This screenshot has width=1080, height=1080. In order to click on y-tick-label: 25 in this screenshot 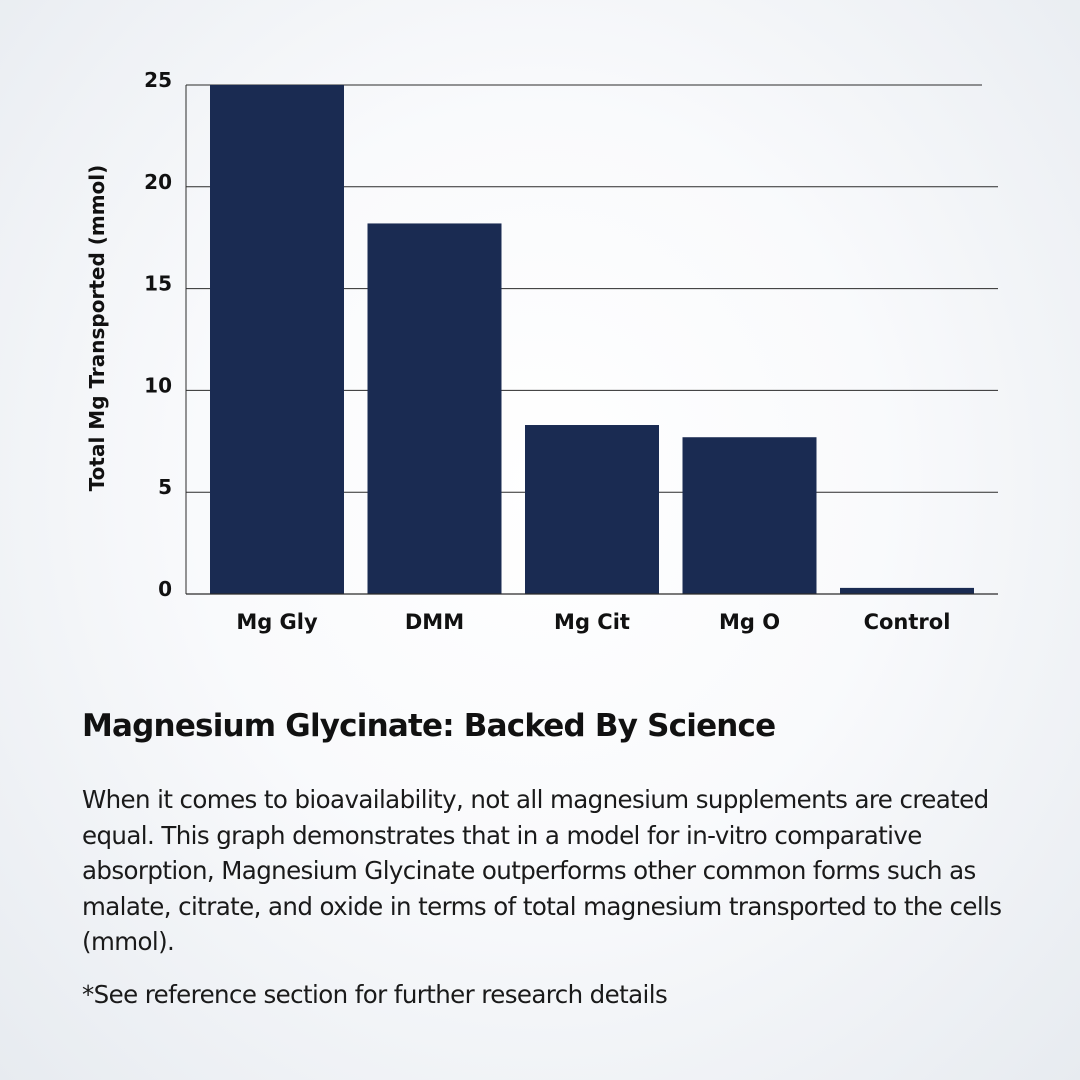, I will do `click(158, 80)`.